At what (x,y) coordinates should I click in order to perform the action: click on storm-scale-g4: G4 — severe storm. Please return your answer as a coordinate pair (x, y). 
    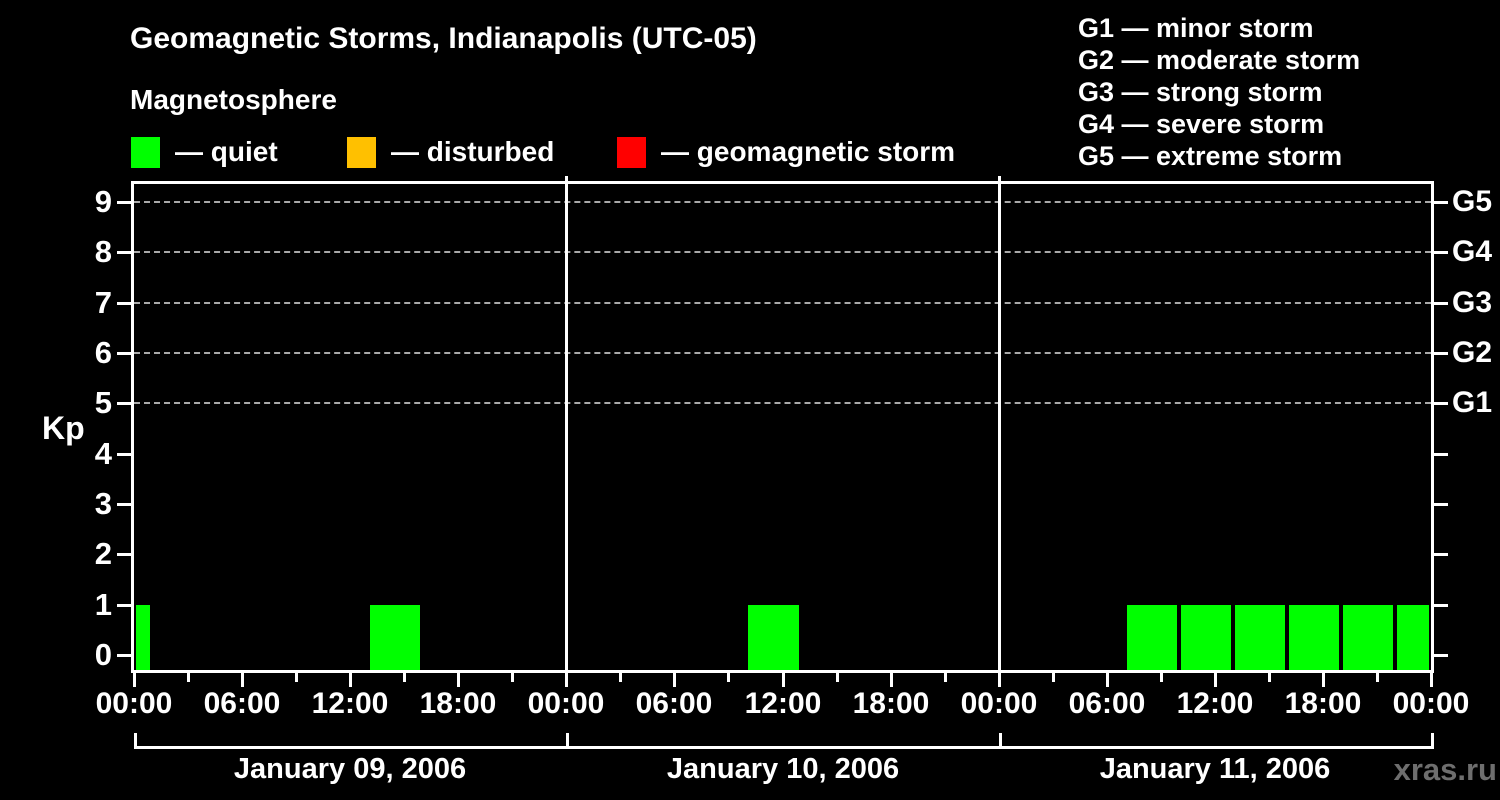
    Looking at the image, I should click on (1201, 124).